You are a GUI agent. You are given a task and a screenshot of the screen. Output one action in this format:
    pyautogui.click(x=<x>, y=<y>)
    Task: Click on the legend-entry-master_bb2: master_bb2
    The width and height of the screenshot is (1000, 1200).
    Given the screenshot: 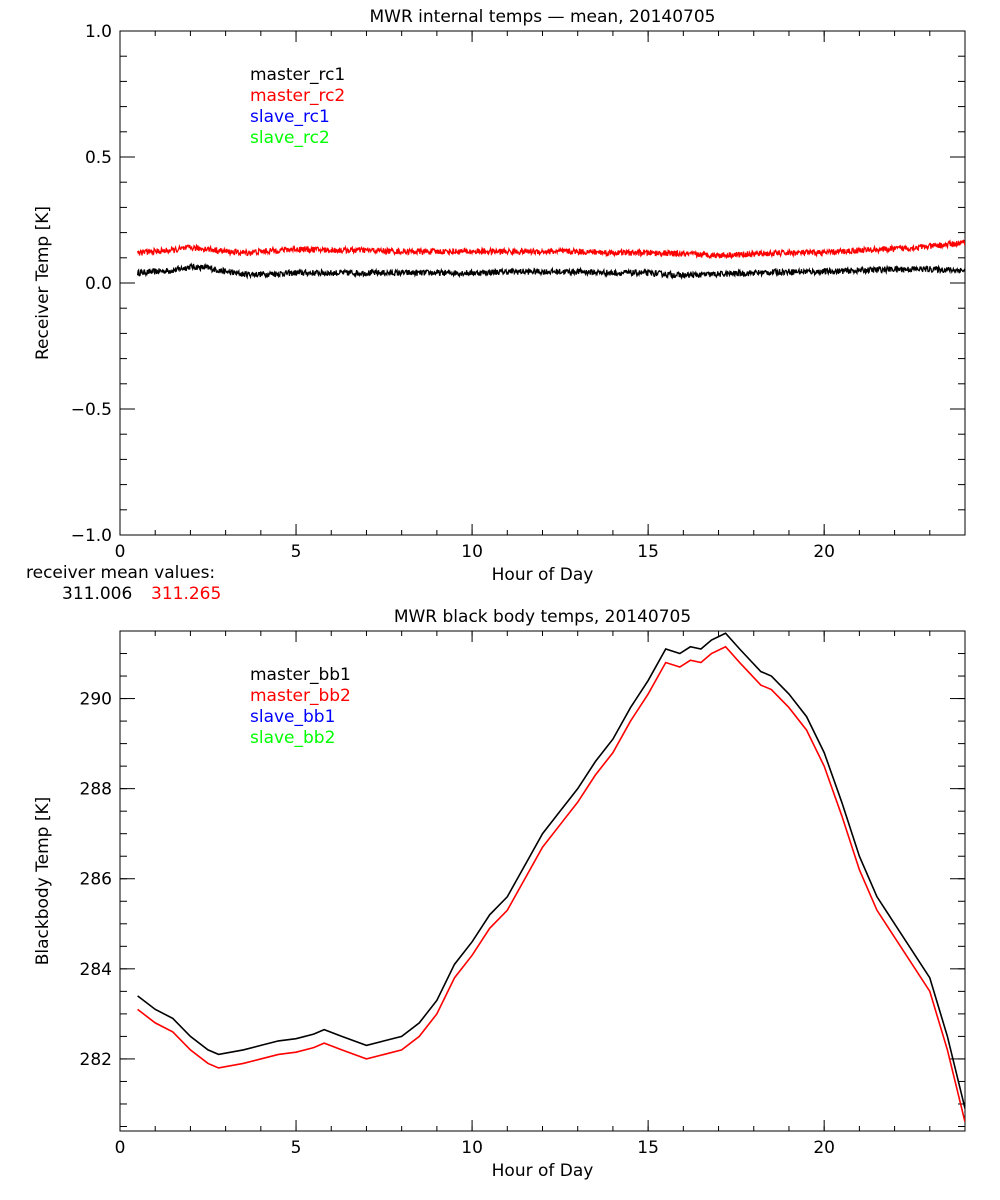 What is the action you would take?
    pyautogui.click(x=300, y=696)
    